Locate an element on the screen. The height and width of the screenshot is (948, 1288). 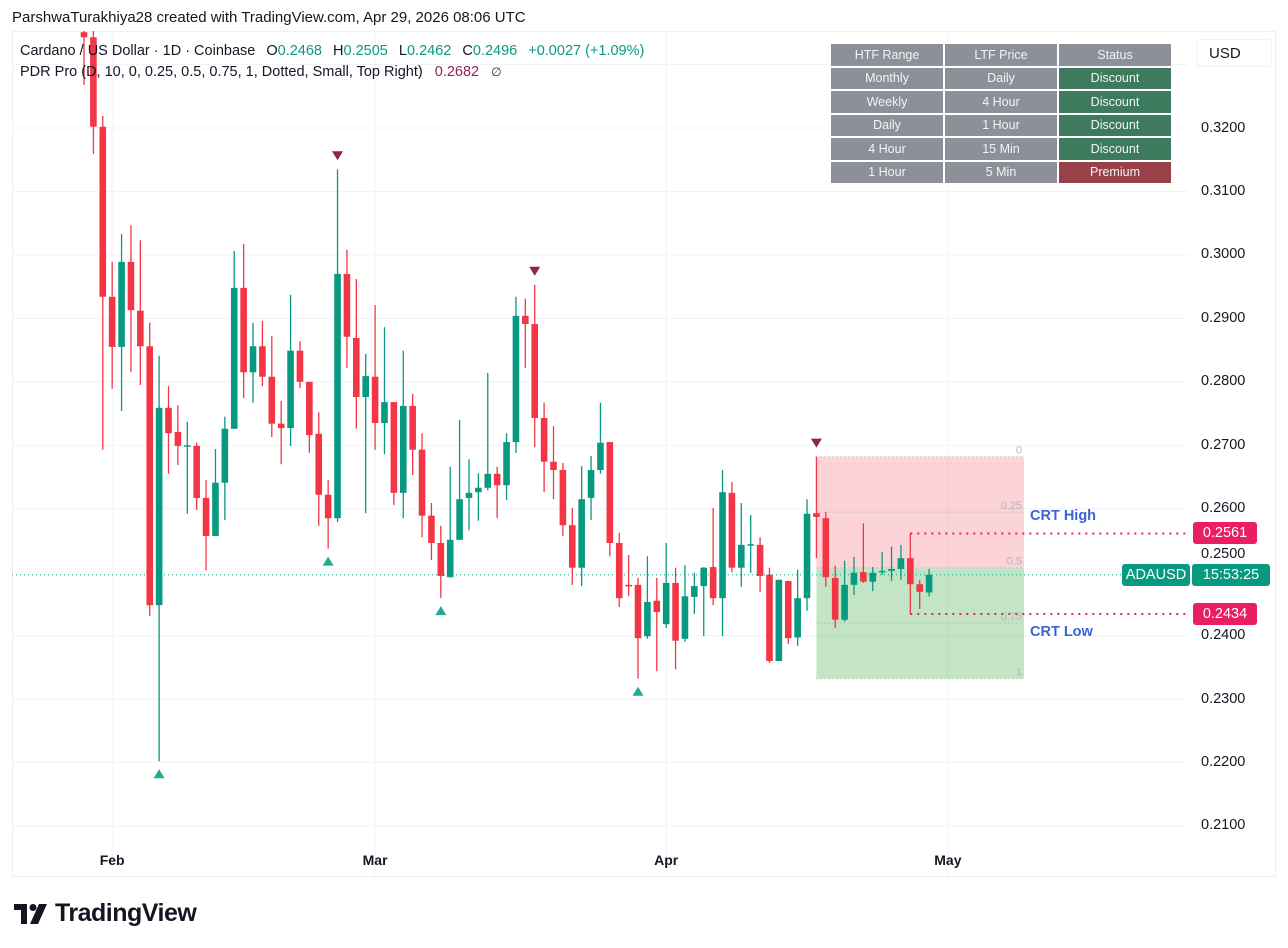
indicator-value: 0.2682 is located at coordinates (457, 72).